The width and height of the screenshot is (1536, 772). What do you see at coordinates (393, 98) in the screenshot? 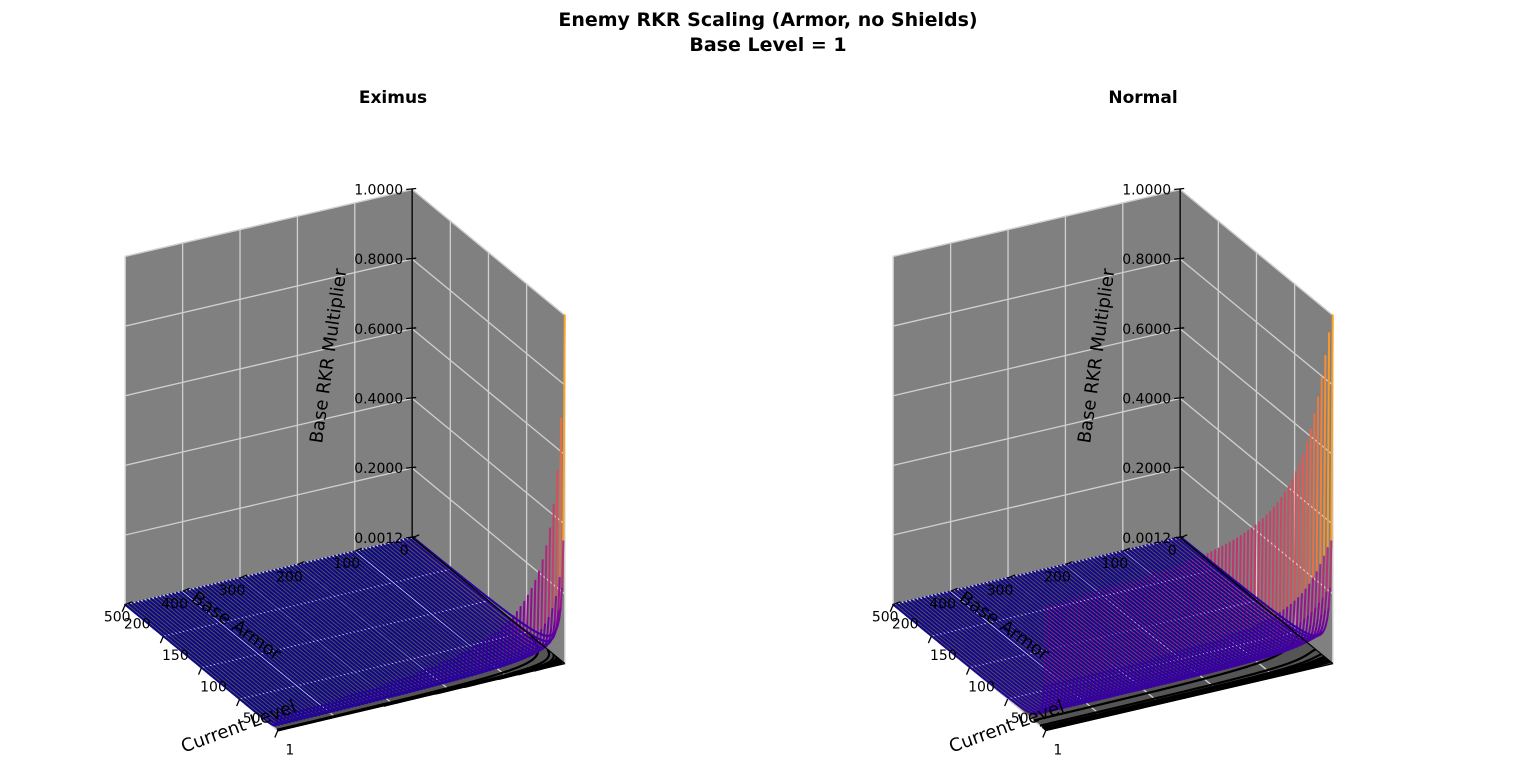
I see `subplot-title-eximus: Eximus` at bounding box center [393, 98].